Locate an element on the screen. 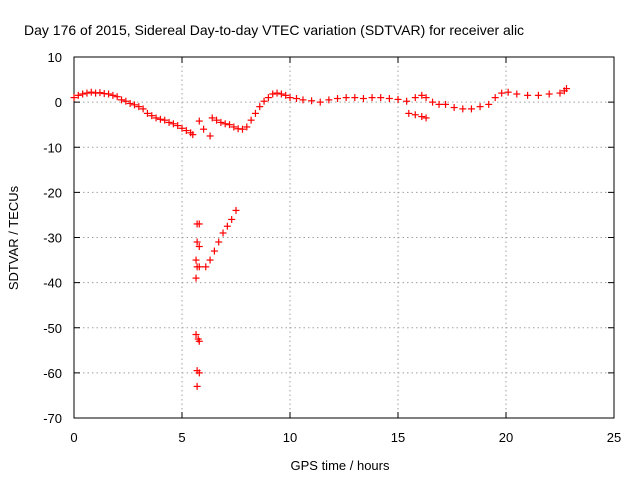 This screenshot has height=480, width=640. x-tick-label: 15 is located at coordinates (398, 437).